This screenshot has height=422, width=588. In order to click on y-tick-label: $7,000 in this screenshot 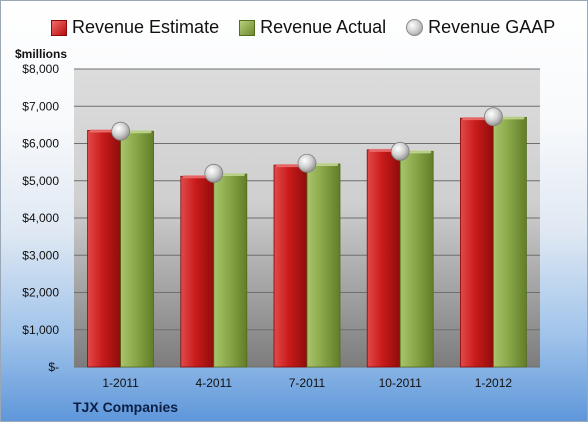, I will do `click(40, 106)`.